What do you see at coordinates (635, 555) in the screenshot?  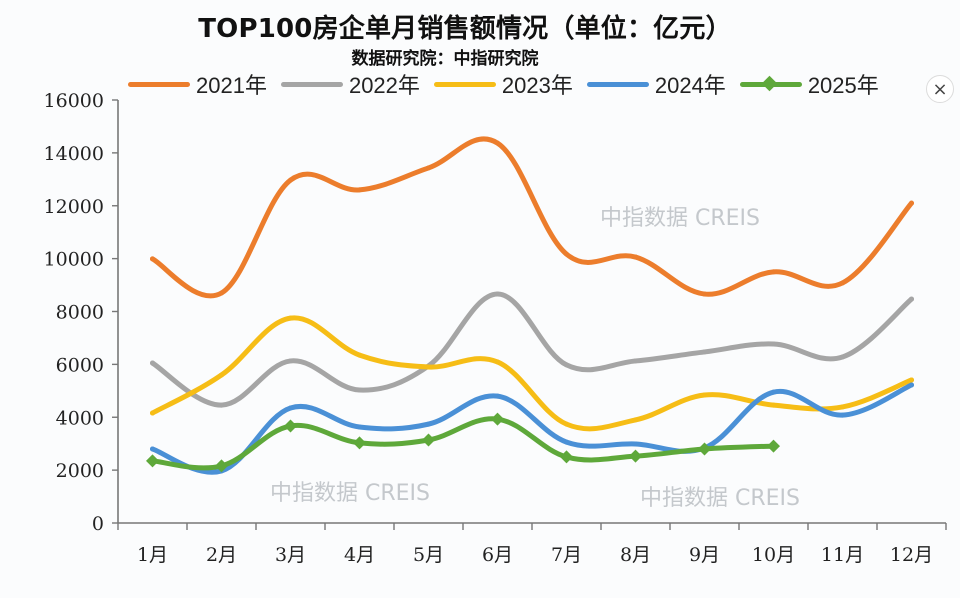 I see `x-tick-label: 8月` at bounding box center [635, 555].